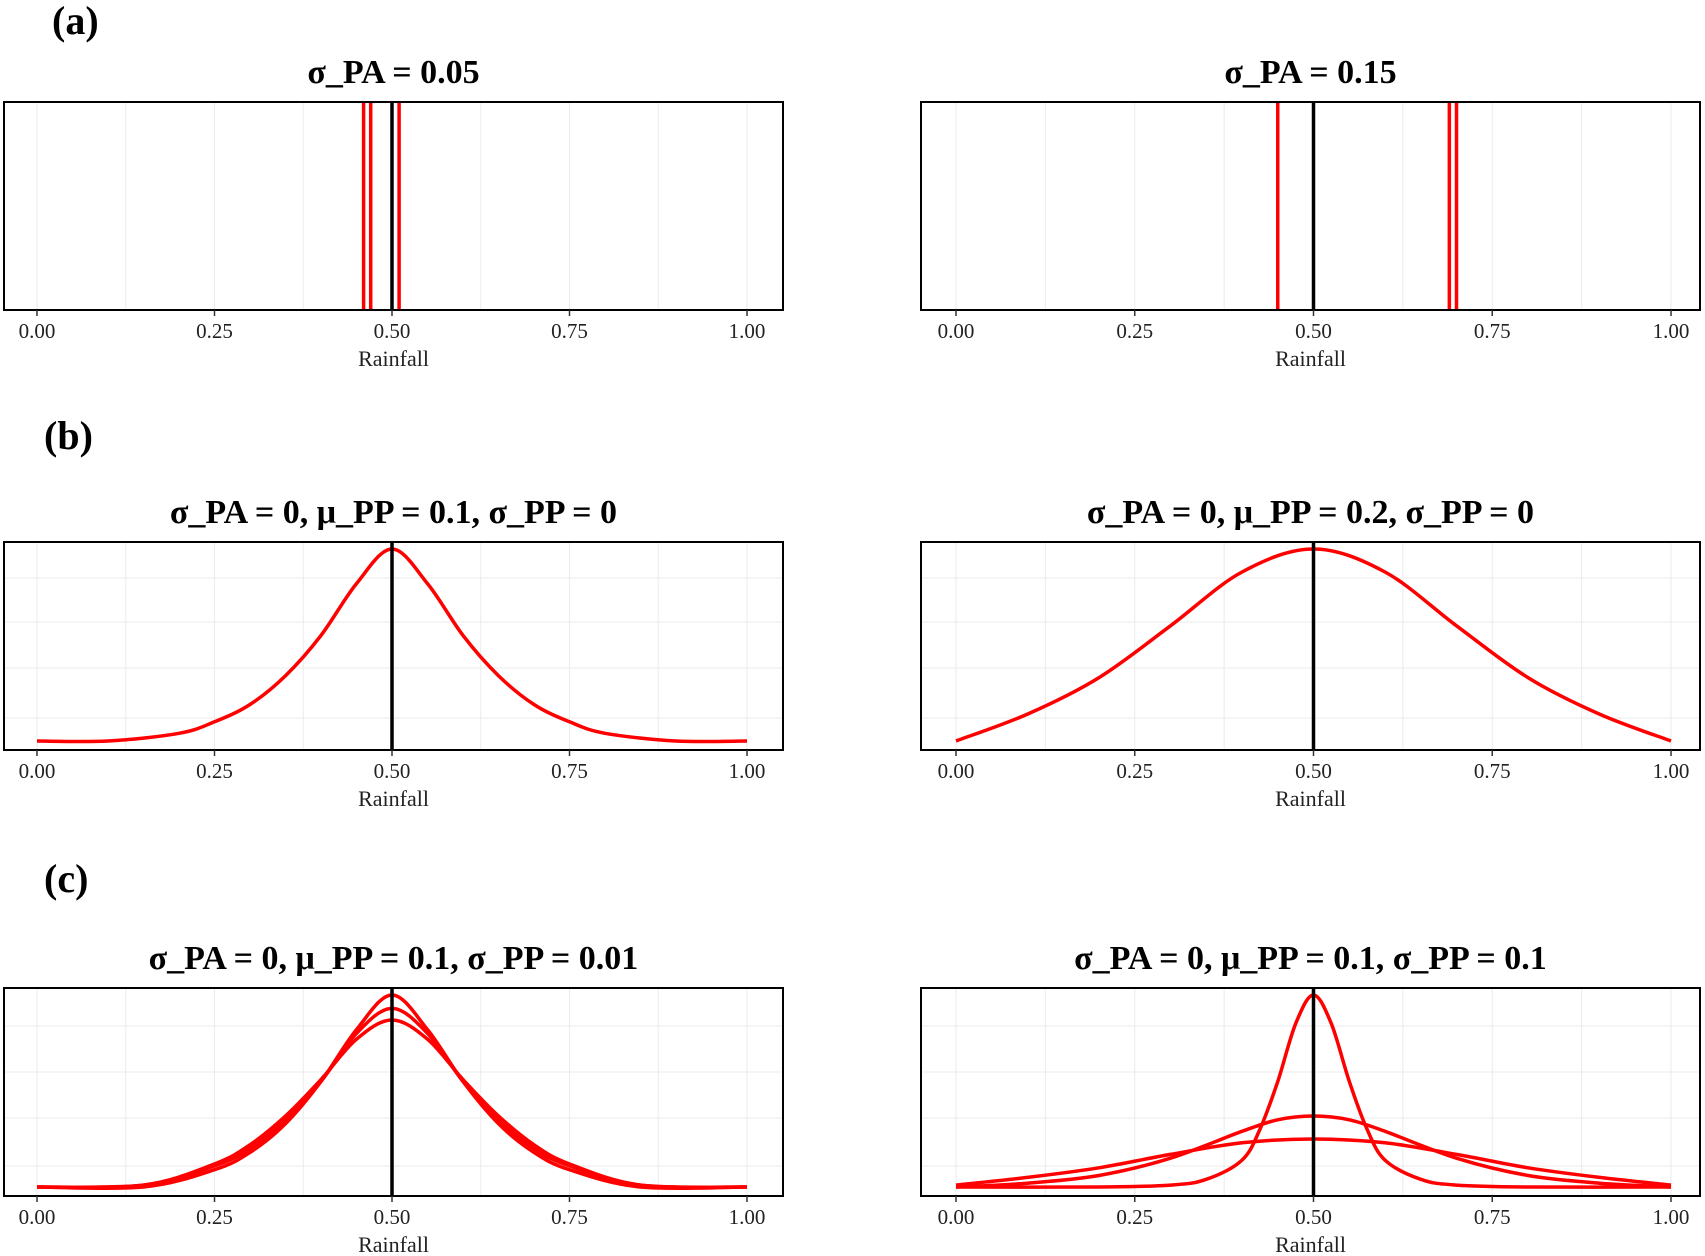 The height and width of the screenshot is (1256, 1705). I want to click on panel-title: σ_PA = 0.15, so click(1310, 72).